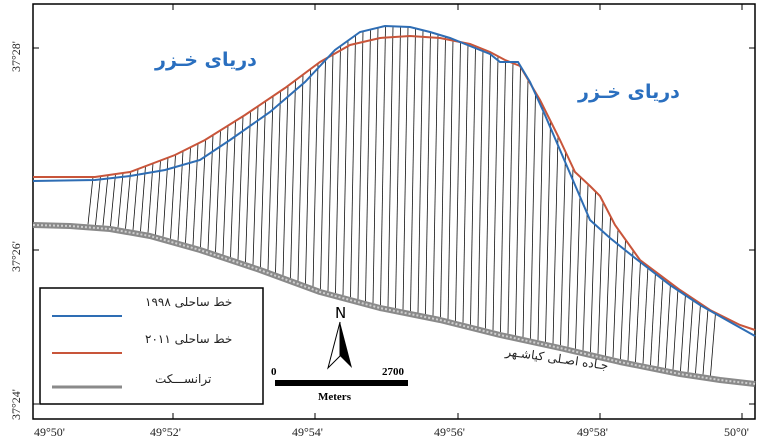  Describe the element at coordinates (16, 256) in the screenshot. I see `y-tick-label: 37°26'` at that location.